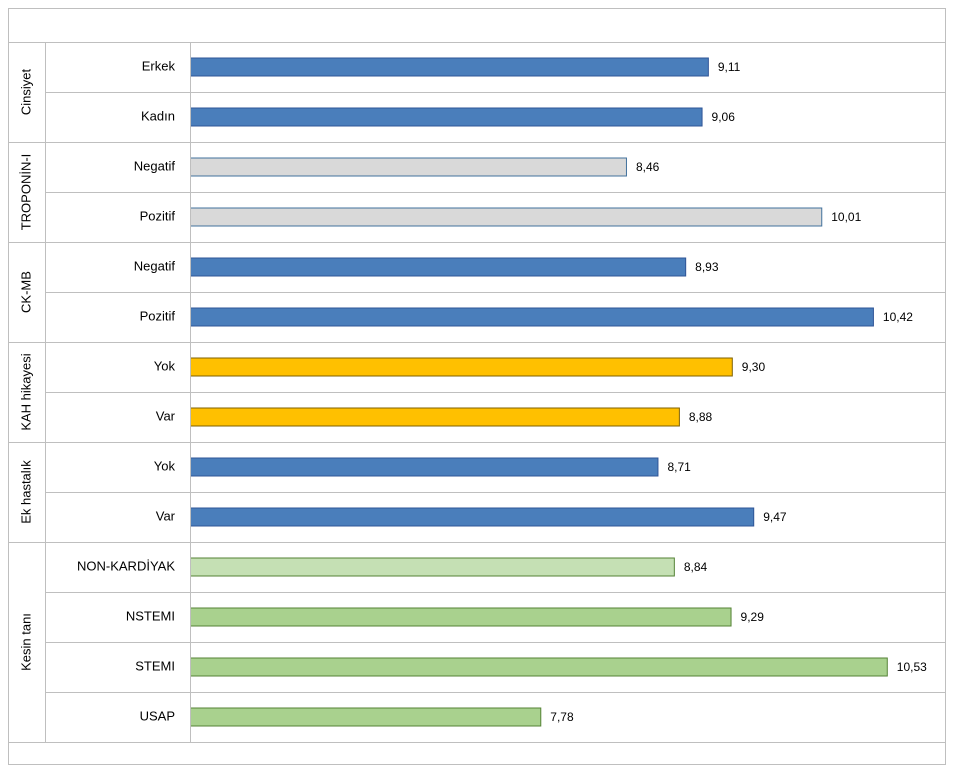  Describe the element at coordinates (701, 417) in the screenshot. I see `value-label: 8,88` at that location.